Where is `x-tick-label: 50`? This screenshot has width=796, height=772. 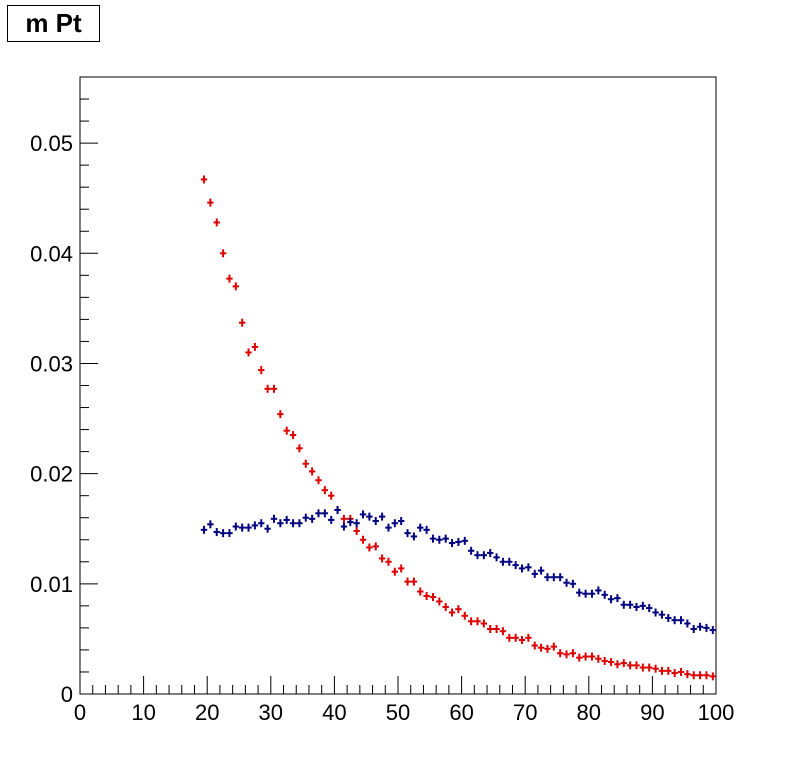
x-tick-label: 50 is located at coordinates (398, 712).